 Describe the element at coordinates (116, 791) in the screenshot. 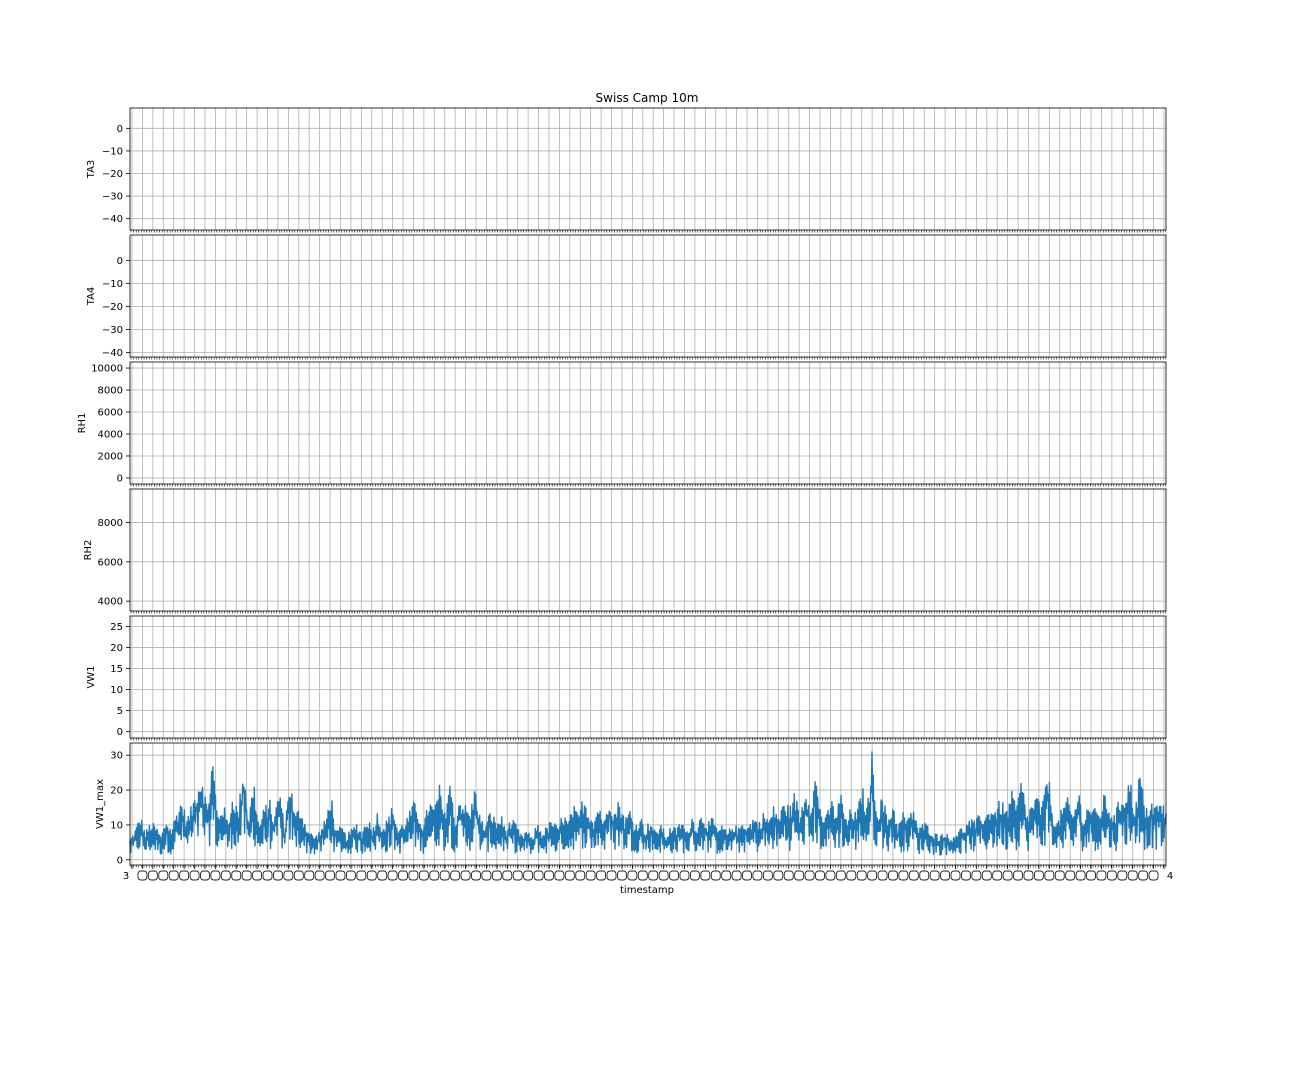

I see `y-tick-label: 20` at that location.